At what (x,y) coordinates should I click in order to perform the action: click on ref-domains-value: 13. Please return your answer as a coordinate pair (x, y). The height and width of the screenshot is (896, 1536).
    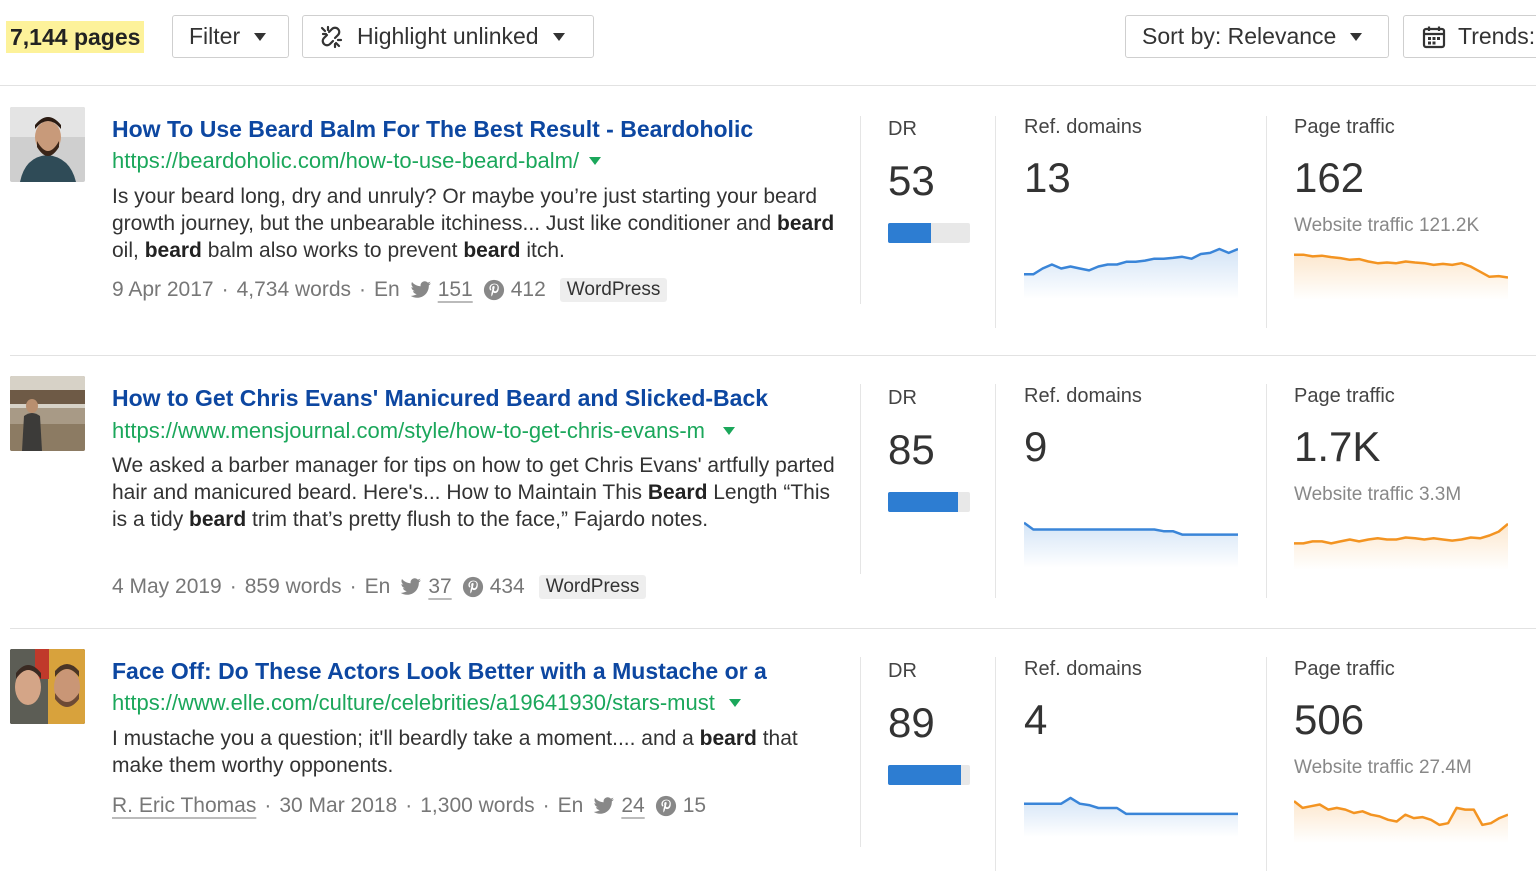
    Looking at the image, I should click on (1047, 177).